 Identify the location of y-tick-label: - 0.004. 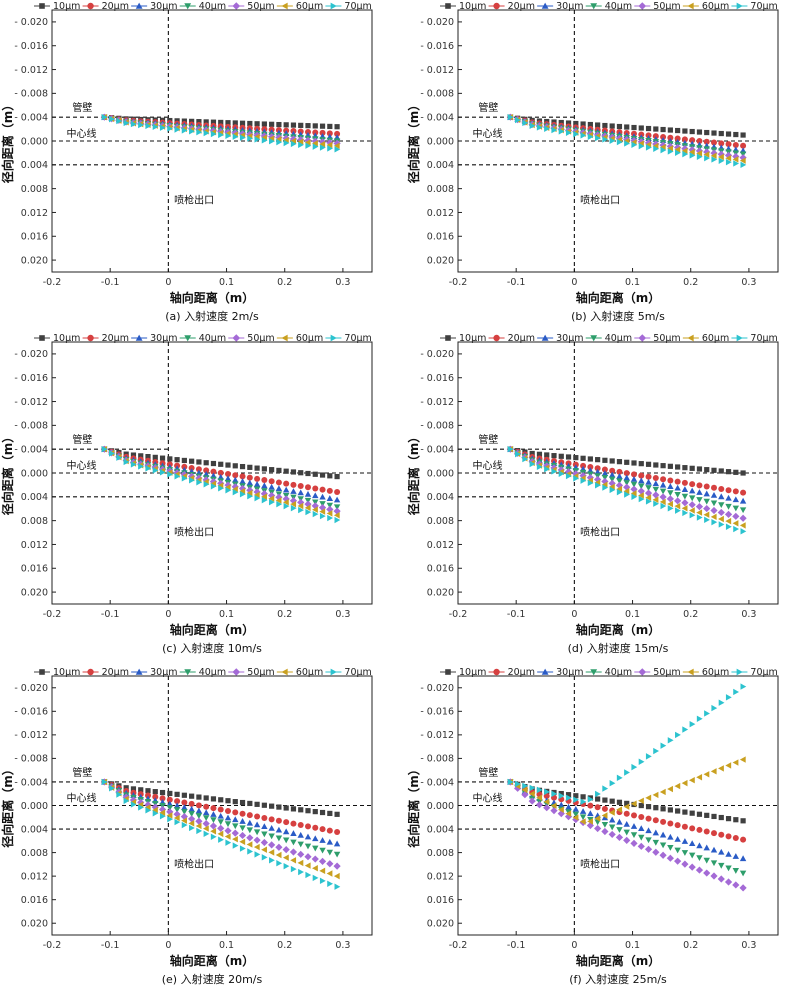
(437, 117).